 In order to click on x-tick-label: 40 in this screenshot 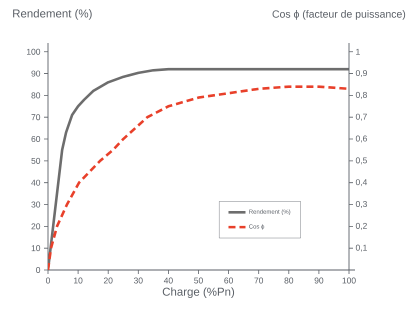, I will do `click(168, 281)`.